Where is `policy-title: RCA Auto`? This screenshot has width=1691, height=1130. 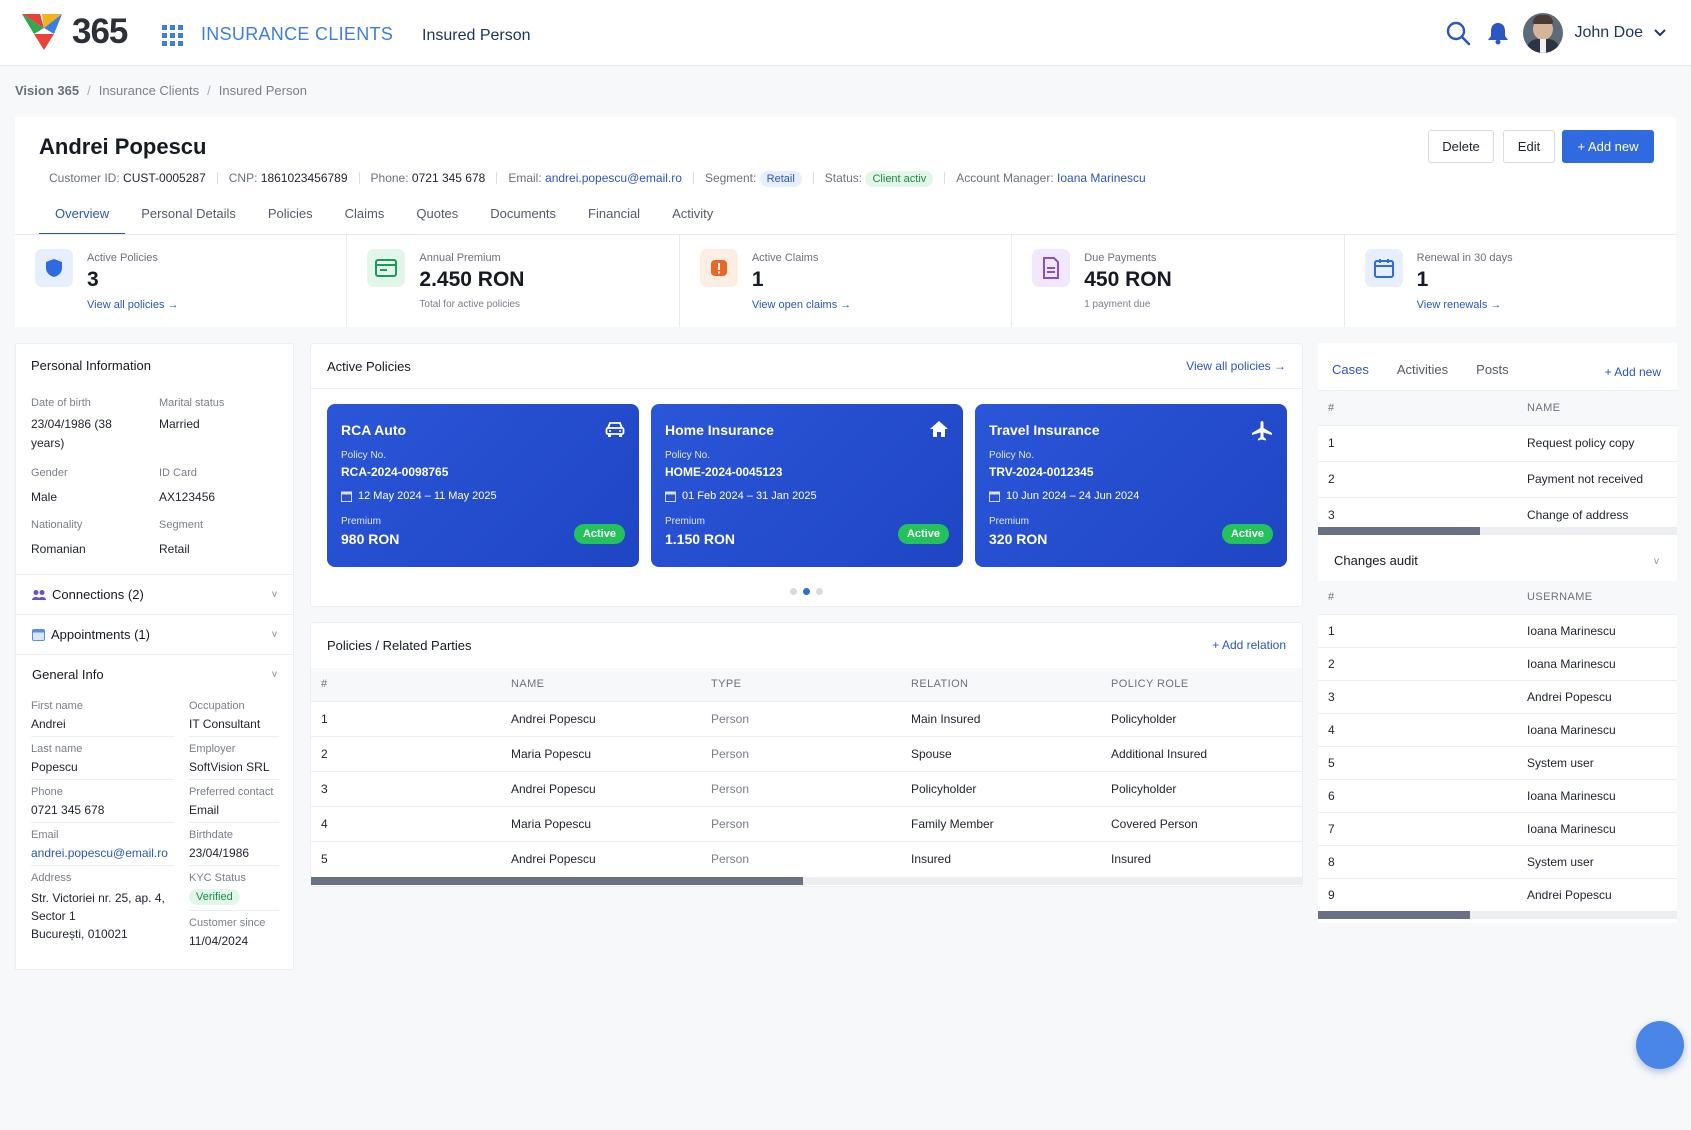
policy-title: RCA Auto is located at coordinates (374, 430).